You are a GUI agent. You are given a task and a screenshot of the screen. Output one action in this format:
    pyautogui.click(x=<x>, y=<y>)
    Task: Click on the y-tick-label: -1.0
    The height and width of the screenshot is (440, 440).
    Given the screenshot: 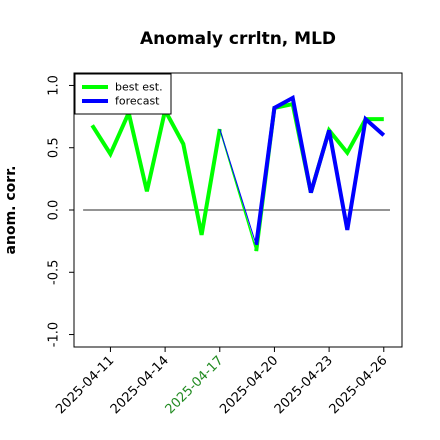 What is the action you would take?
    pyautogui.click(x=54, y=334)
    